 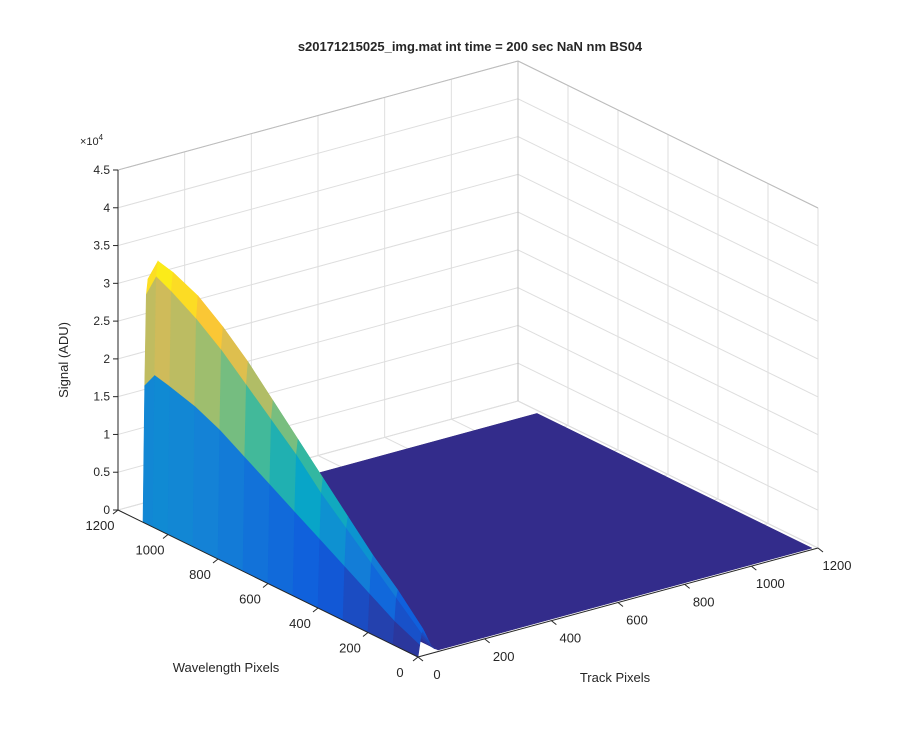 I want to click on x-tick-label: 800, so click(x=704, y=601).